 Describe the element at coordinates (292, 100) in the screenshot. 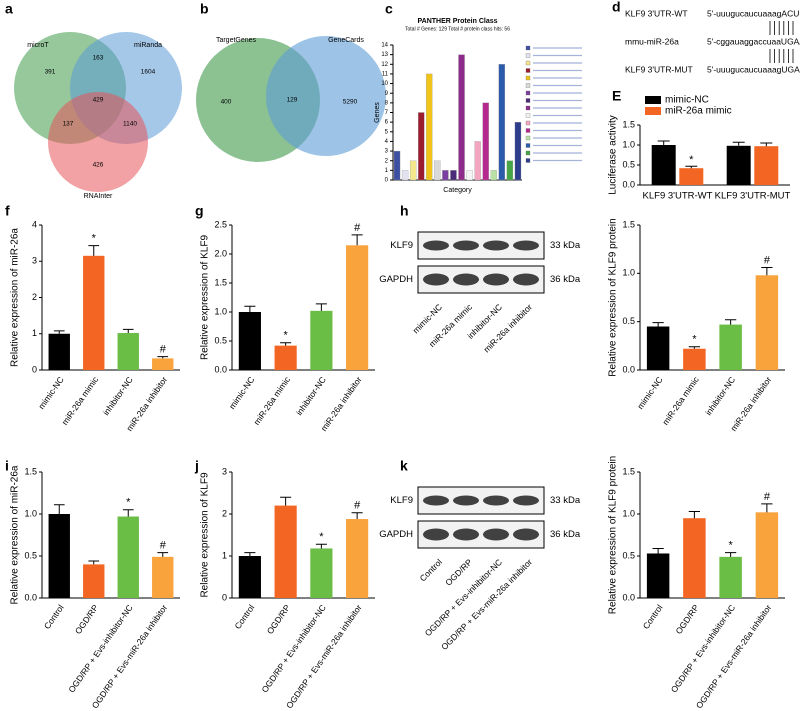

I see `venn-count: 129` at that location.